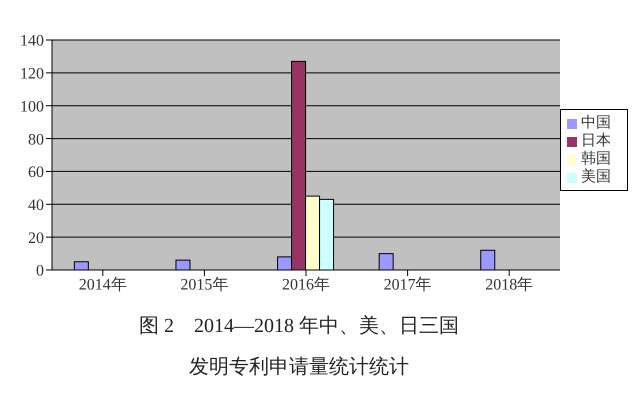  I want to click on legend-label: 中国, so click(596, 123).